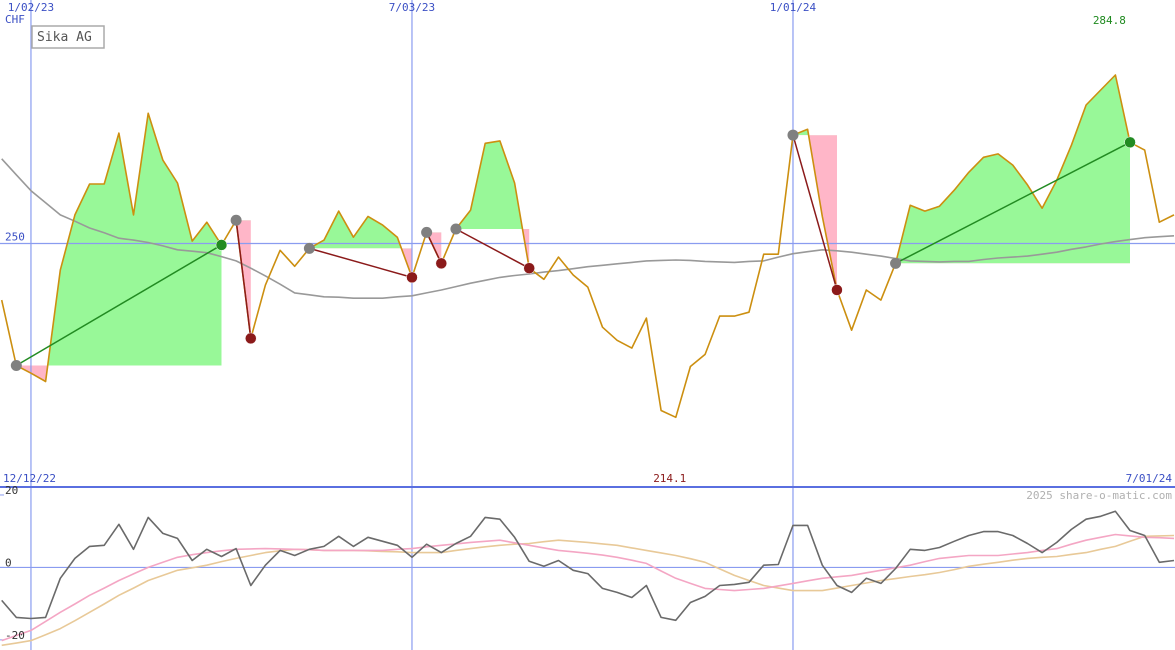 Image resolution: width=1175 pixels, height=650 pixels. Describe the element at coordinates (15, 19) in the screenshot. I see `unit-label: CHF` at that location.